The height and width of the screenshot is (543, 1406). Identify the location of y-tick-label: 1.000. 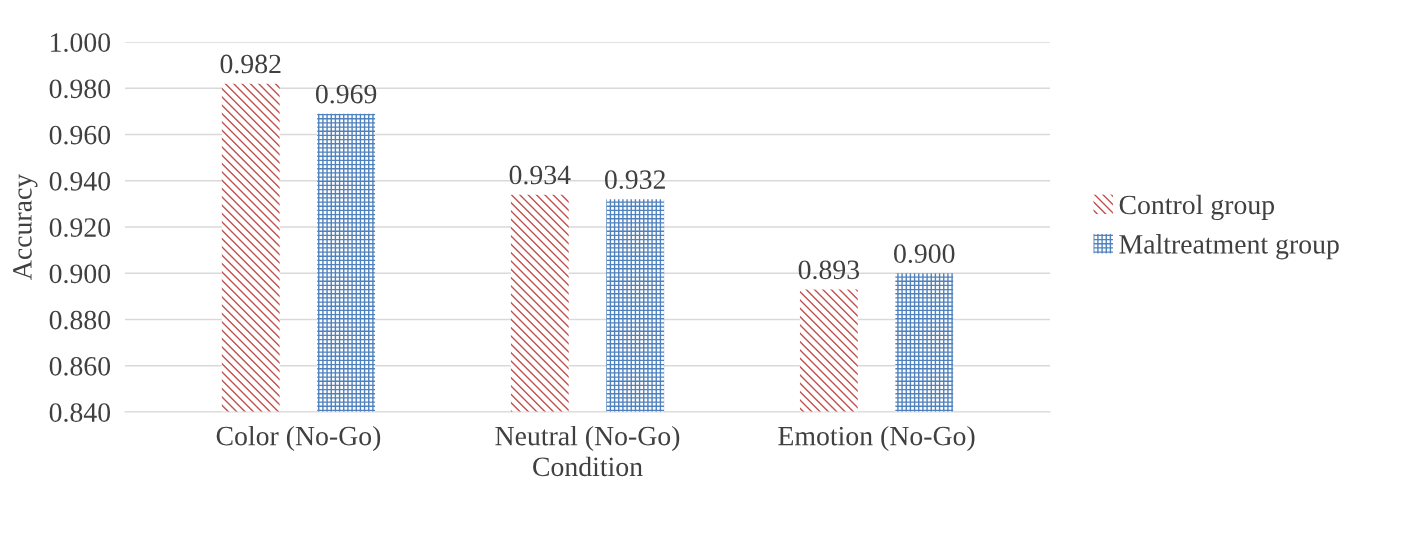
(81, 43).